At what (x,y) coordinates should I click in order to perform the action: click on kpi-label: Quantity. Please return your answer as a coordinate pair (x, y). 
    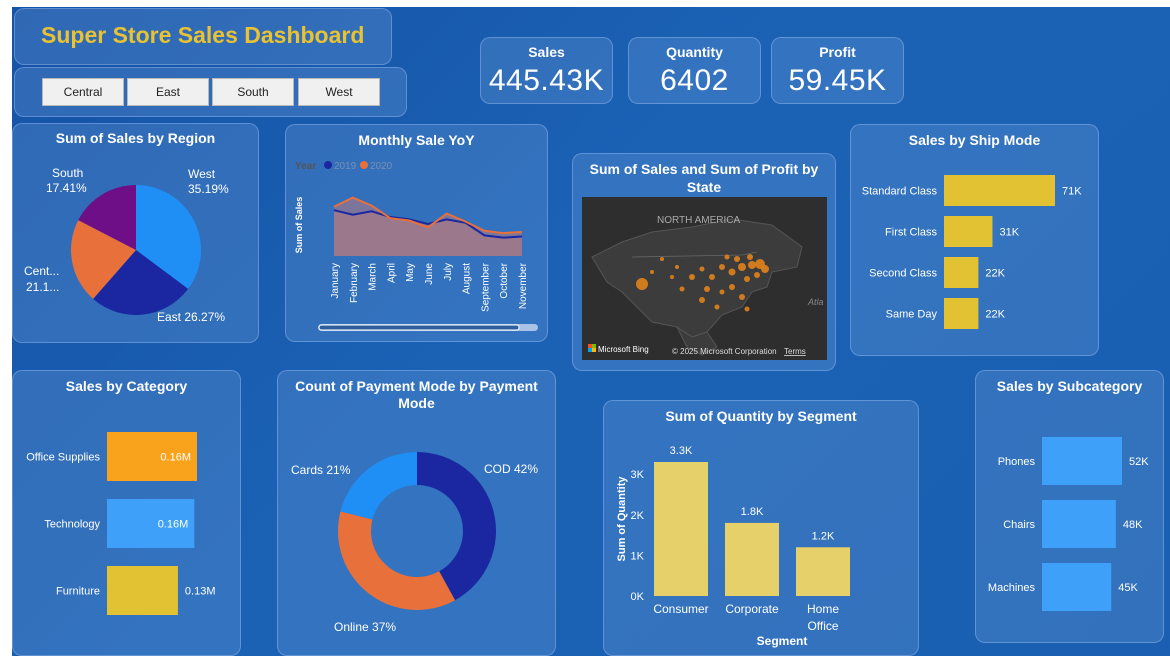
    Looking at the image, I should click on (694, 52).